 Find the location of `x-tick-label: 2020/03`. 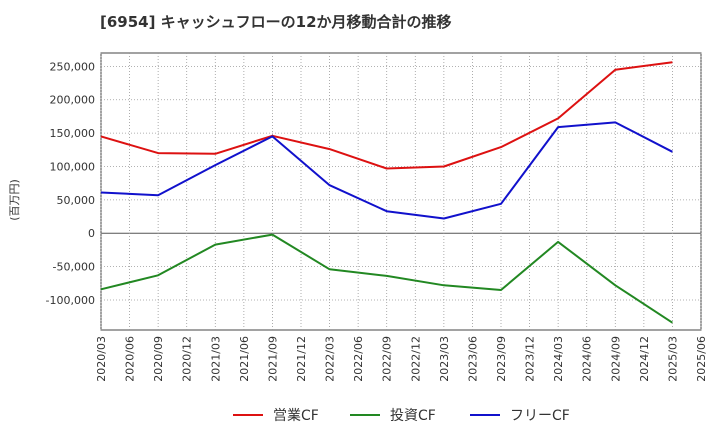

x-tick-label: 2020/03 is located at coordinates (101, 359).